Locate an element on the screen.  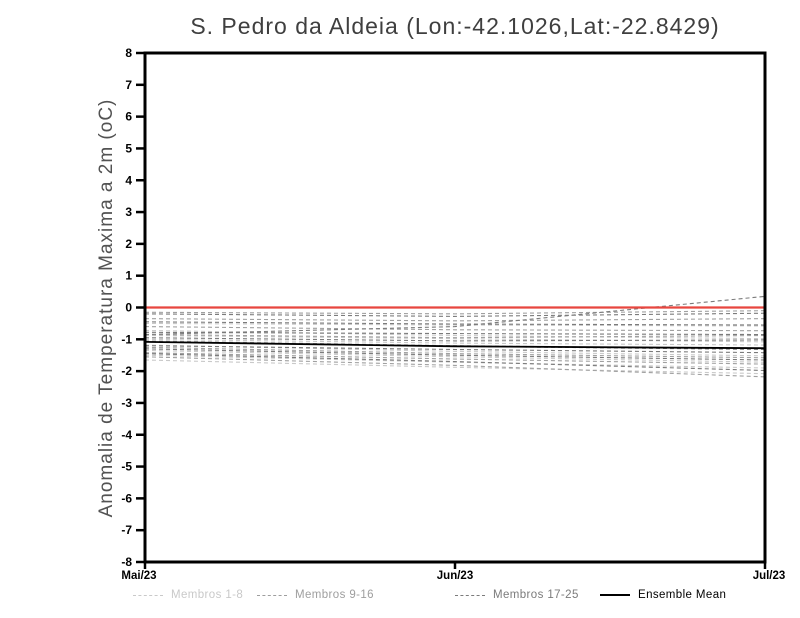
legend-item-membros-1-8: Membros 1-8 is located at coordinates (188, 595).